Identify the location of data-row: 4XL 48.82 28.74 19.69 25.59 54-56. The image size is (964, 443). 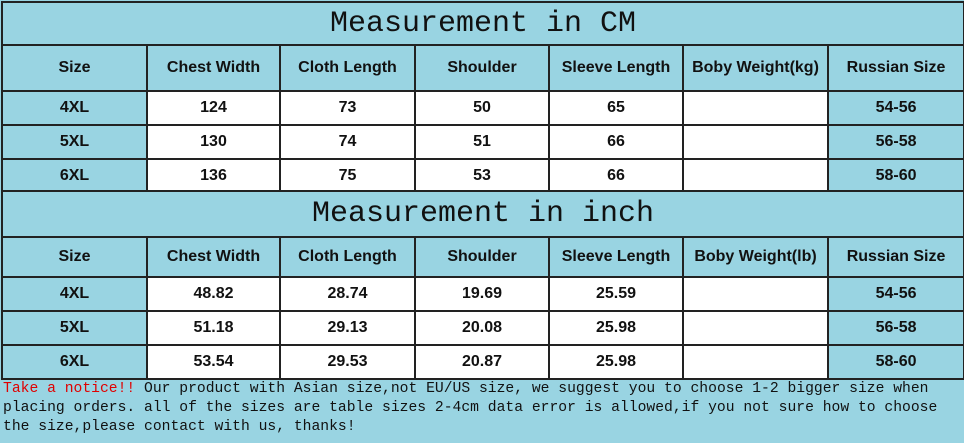
(482, 294).